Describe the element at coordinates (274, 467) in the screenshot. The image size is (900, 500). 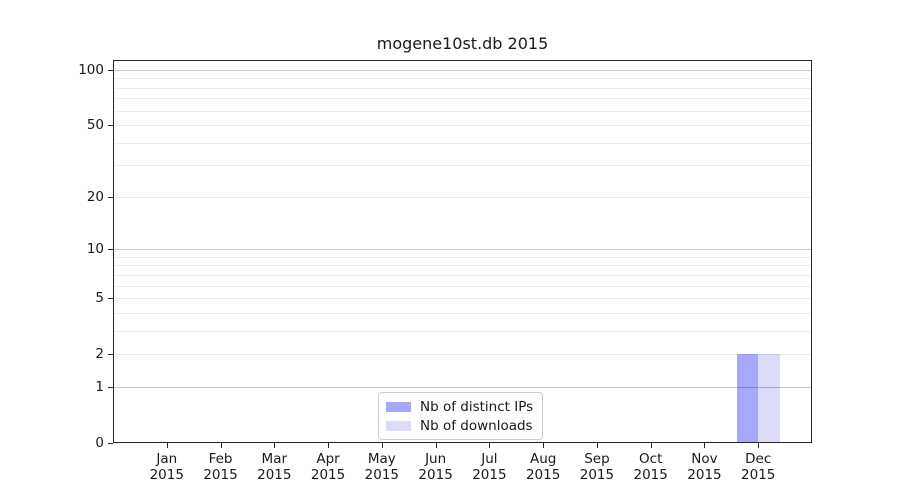
I see `x-tick-label: Mar 2015` at that location.